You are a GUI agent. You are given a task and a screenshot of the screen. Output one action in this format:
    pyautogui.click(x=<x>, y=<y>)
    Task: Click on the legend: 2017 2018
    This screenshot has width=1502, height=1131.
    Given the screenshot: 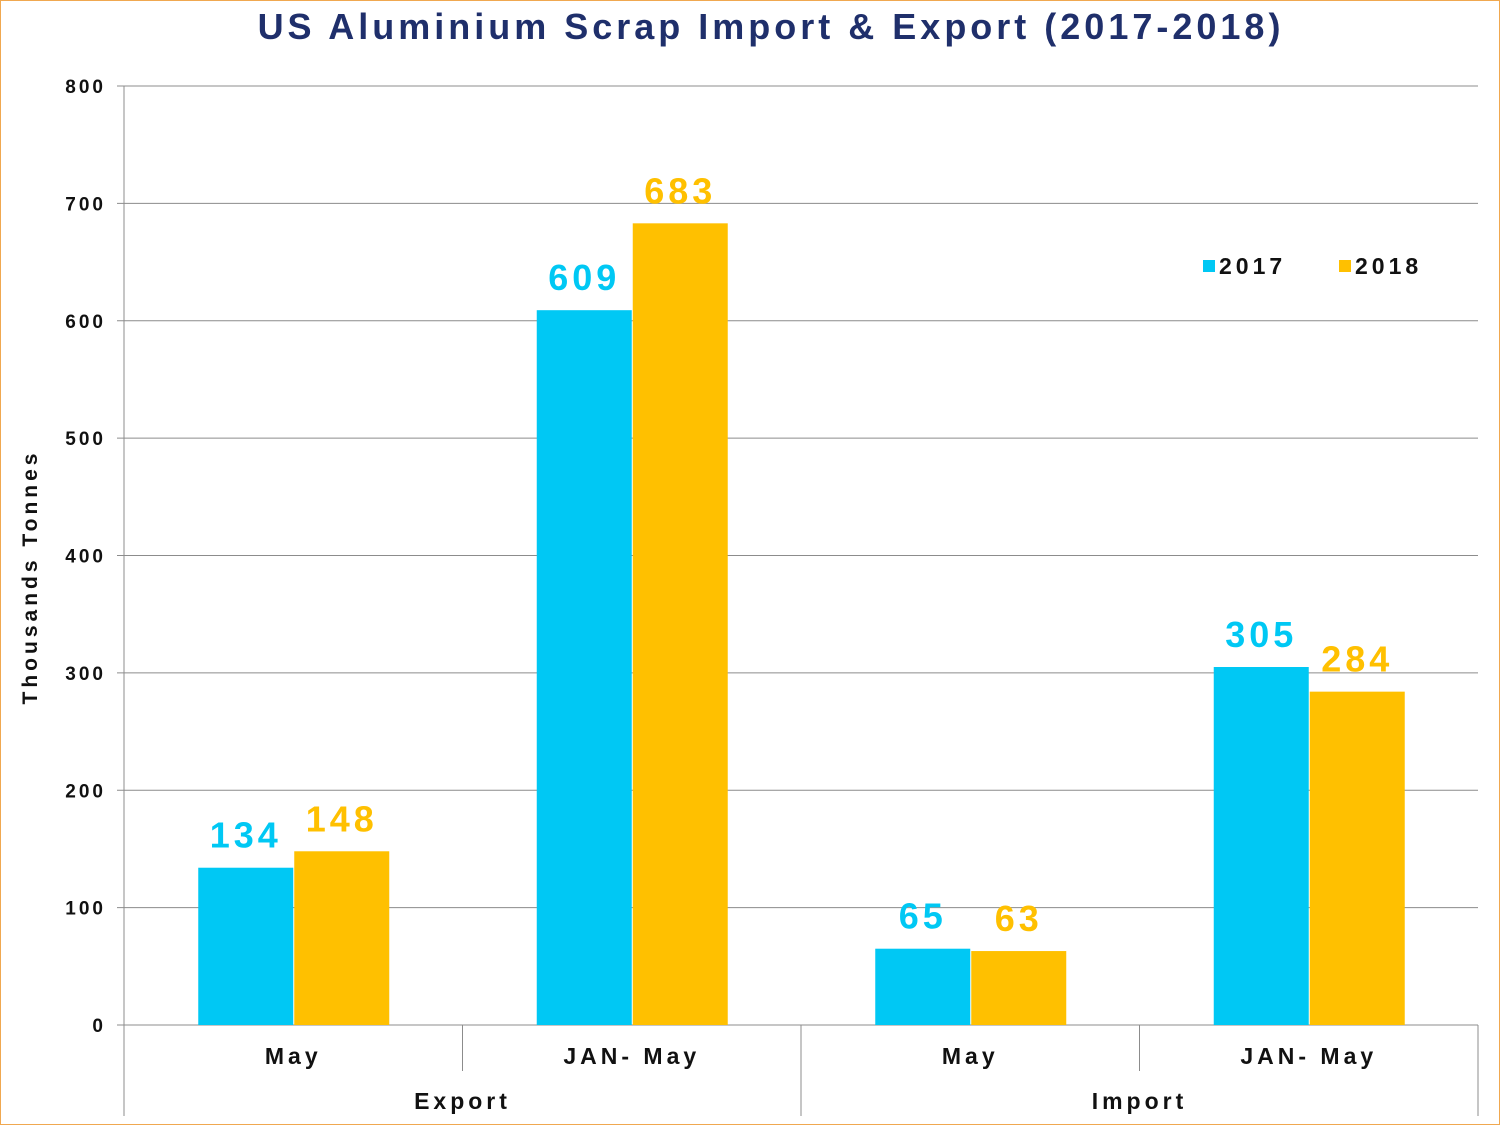 What is the action you would take?
    pyautogui.click(x=1312, y=266)
    